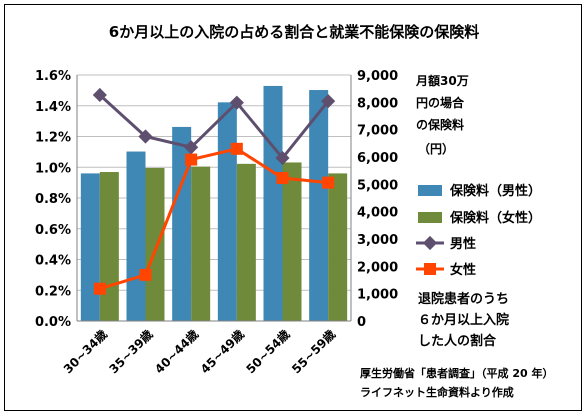 This screenshot has width=588, height=416. What do you see at coordinates (377, 267) in the screenshot?
I see `right-tick-label: 2,000` at bounding box center [377, 267].